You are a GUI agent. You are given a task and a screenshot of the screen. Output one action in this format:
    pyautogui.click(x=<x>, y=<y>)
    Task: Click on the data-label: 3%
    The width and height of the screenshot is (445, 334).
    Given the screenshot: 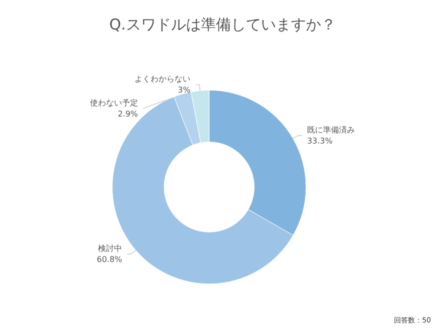 What is the action you would take?
    pyautogui.click(x=184, y=90)
    